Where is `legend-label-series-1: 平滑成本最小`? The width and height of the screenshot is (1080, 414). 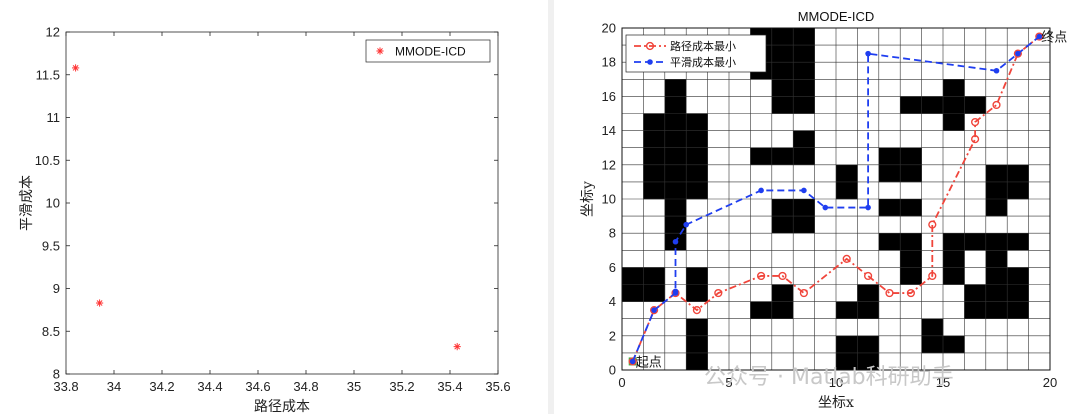
legend-label-series-1: 平滑成本最小 is located at coordinates (703, 62).